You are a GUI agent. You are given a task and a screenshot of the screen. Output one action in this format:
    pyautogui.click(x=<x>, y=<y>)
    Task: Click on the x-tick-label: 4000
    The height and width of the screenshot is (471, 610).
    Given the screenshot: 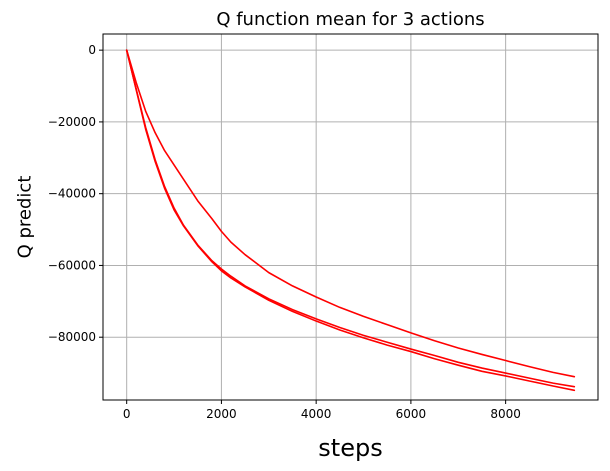 What is the action you would take?
    pyautogui.click(x=316, y=414)
    